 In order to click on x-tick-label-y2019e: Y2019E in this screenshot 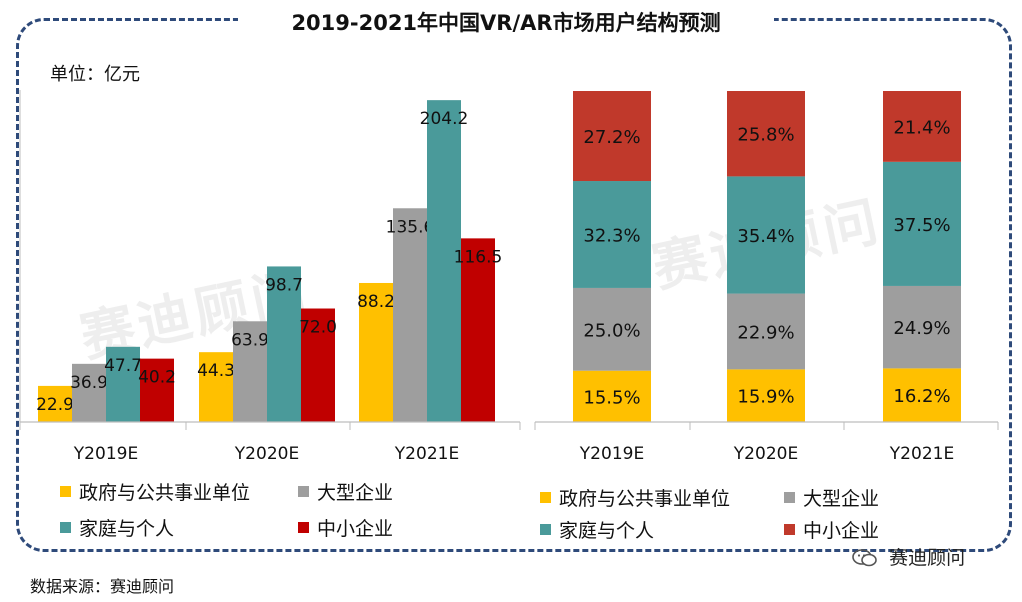, I will do `click(105, 454)`.